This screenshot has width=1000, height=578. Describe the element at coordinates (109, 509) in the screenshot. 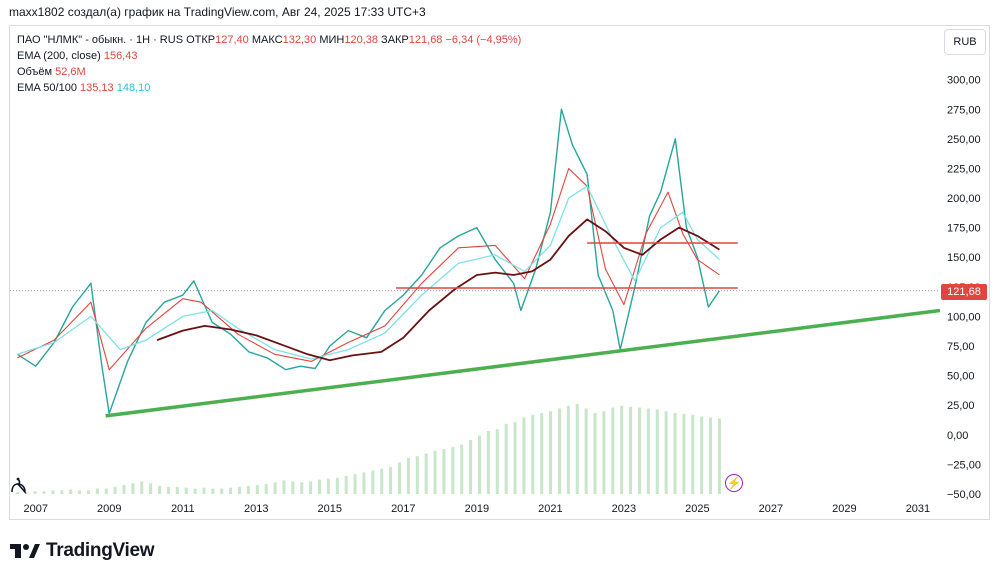

I see `x-tick-label: 2009` at that location.